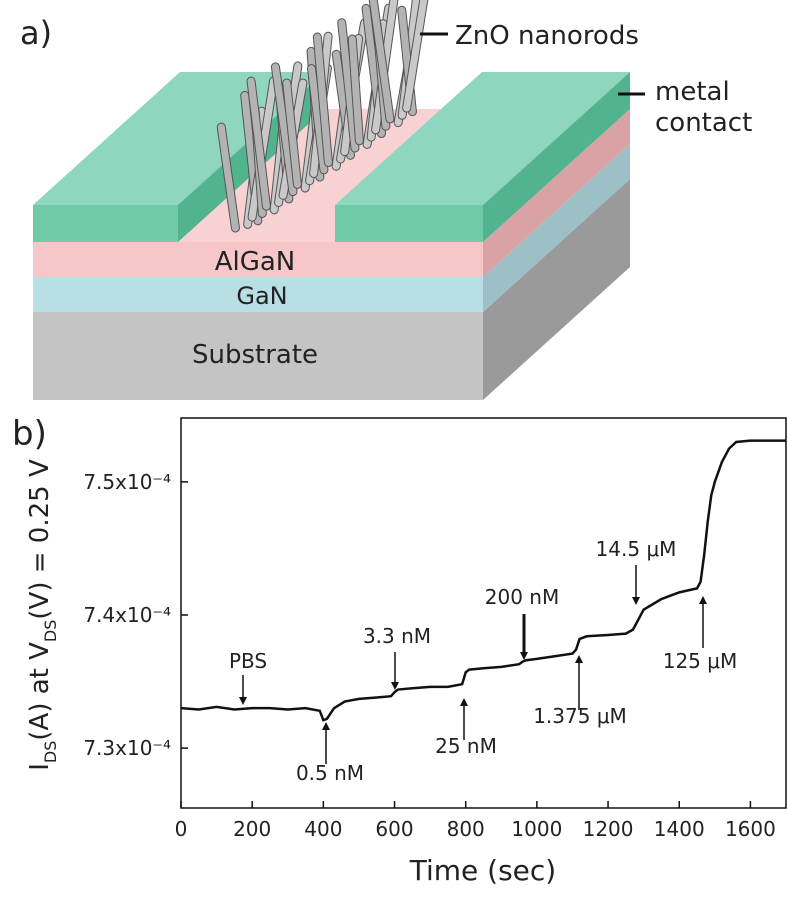  I want to click on y-tick-label: 7.4x10⁻⁴, so click(127, 615).